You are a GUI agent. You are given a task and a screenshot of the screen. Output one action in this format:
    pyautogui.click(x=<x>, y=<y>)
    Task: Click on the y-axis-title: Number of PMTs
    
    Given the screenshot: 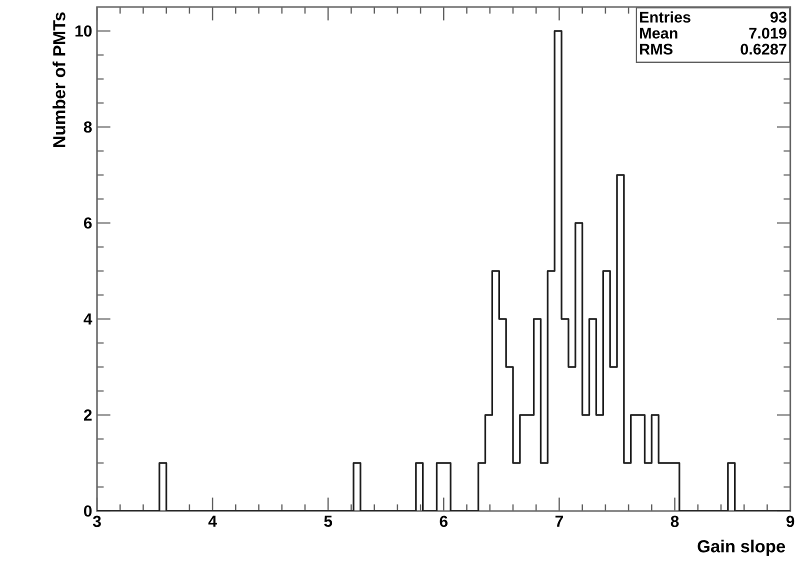 What is the action you would take?
    pyautogui.click(x=59, y=79)
    